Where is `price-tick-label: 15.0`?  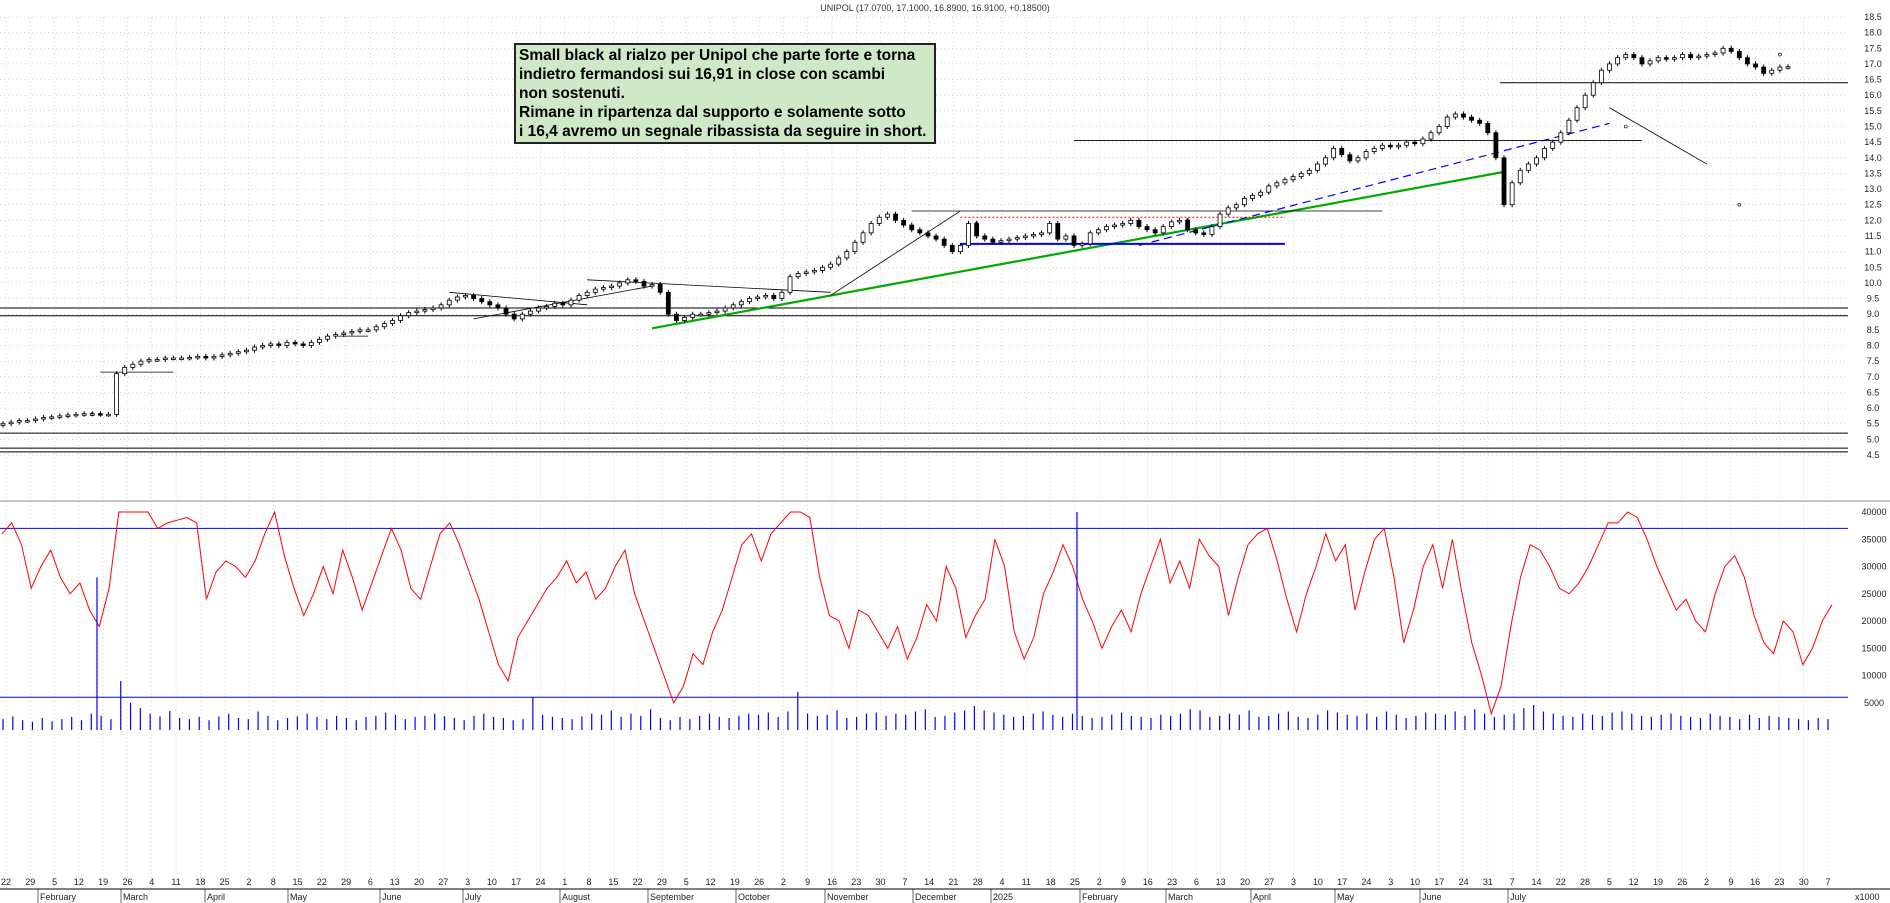 price-tick-label: 15.0 is located at coordinates (1873, 127).